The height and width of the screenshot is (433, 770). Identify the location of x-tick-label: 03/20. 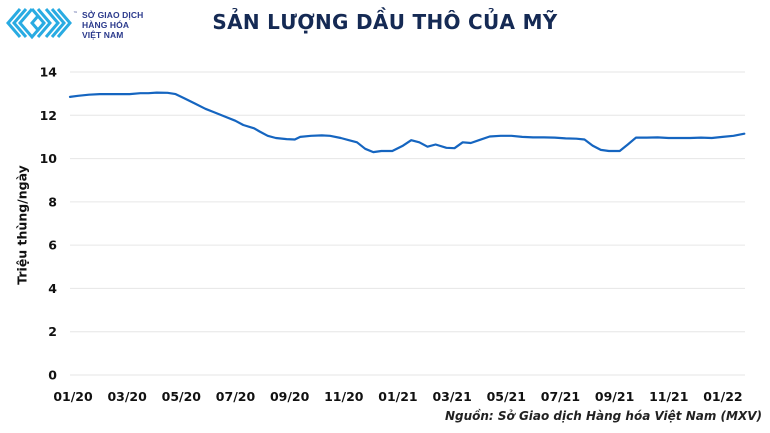
(127, 396).